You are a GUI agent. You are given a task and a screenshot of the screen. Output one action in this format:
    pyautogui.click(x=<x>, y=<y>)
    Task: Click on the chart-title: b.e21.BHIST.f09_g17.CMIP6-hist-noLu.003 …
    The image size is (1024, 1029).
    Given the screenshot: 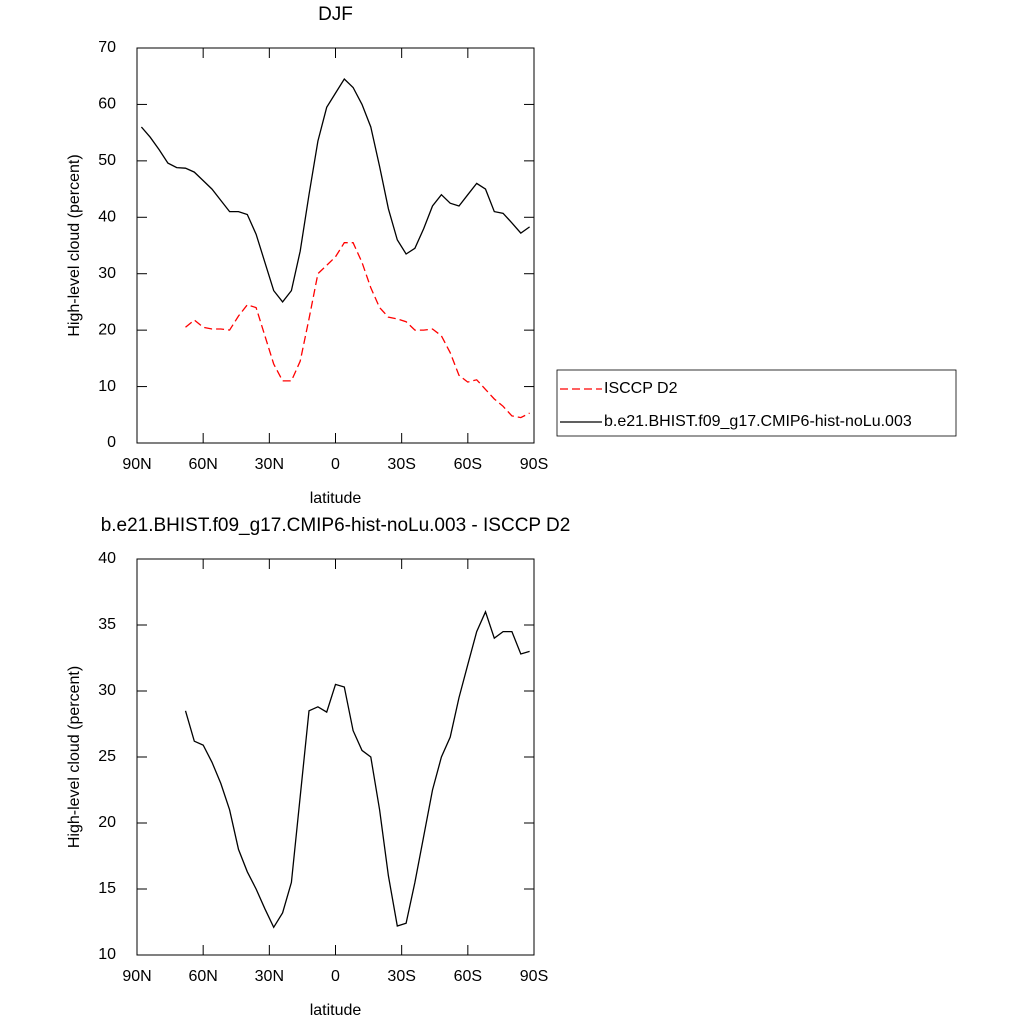 What is the action you would take?
    pyautogui.click(x=336, y=525)
    